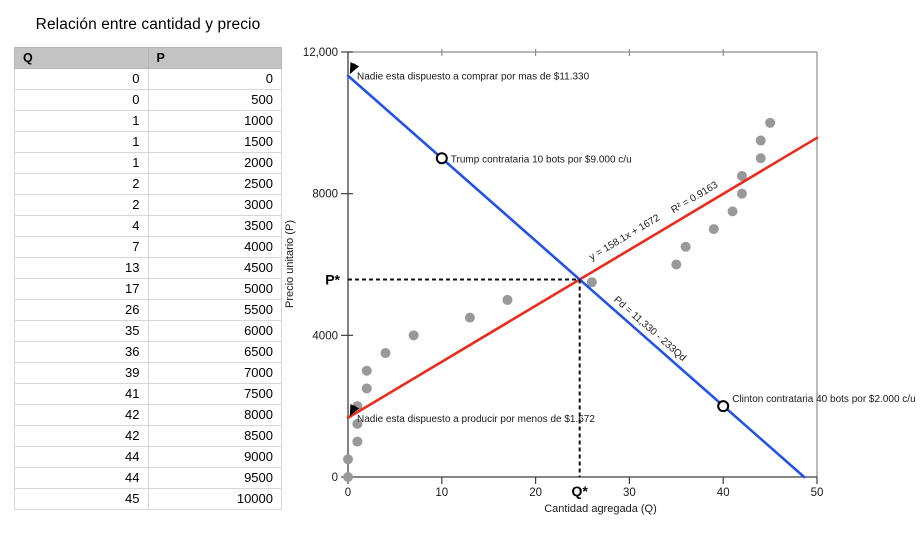  Describe the element at coordinates (81, 394) in the screenshot. I see `table-cell: 41` at that location.